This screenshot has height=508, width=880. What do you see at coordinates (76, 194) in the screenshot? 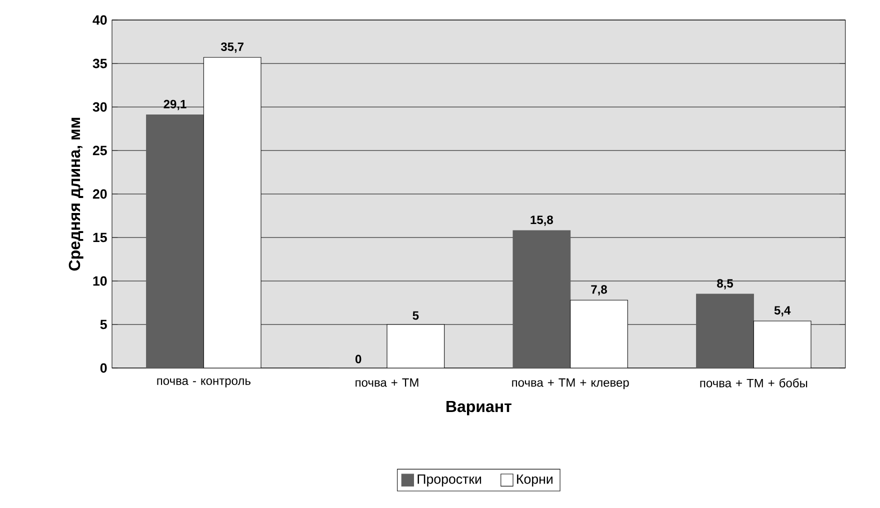
I see `y-axis-title: Средняя длина, мм` at bounding box center [76, 194].